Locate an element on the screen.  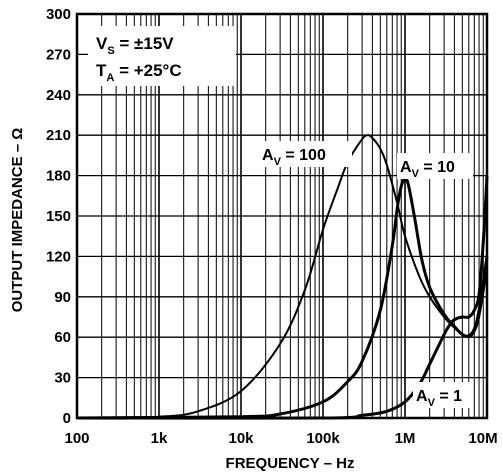
series-label-av-1: AV = 1 is located at coordinates (439, 398).